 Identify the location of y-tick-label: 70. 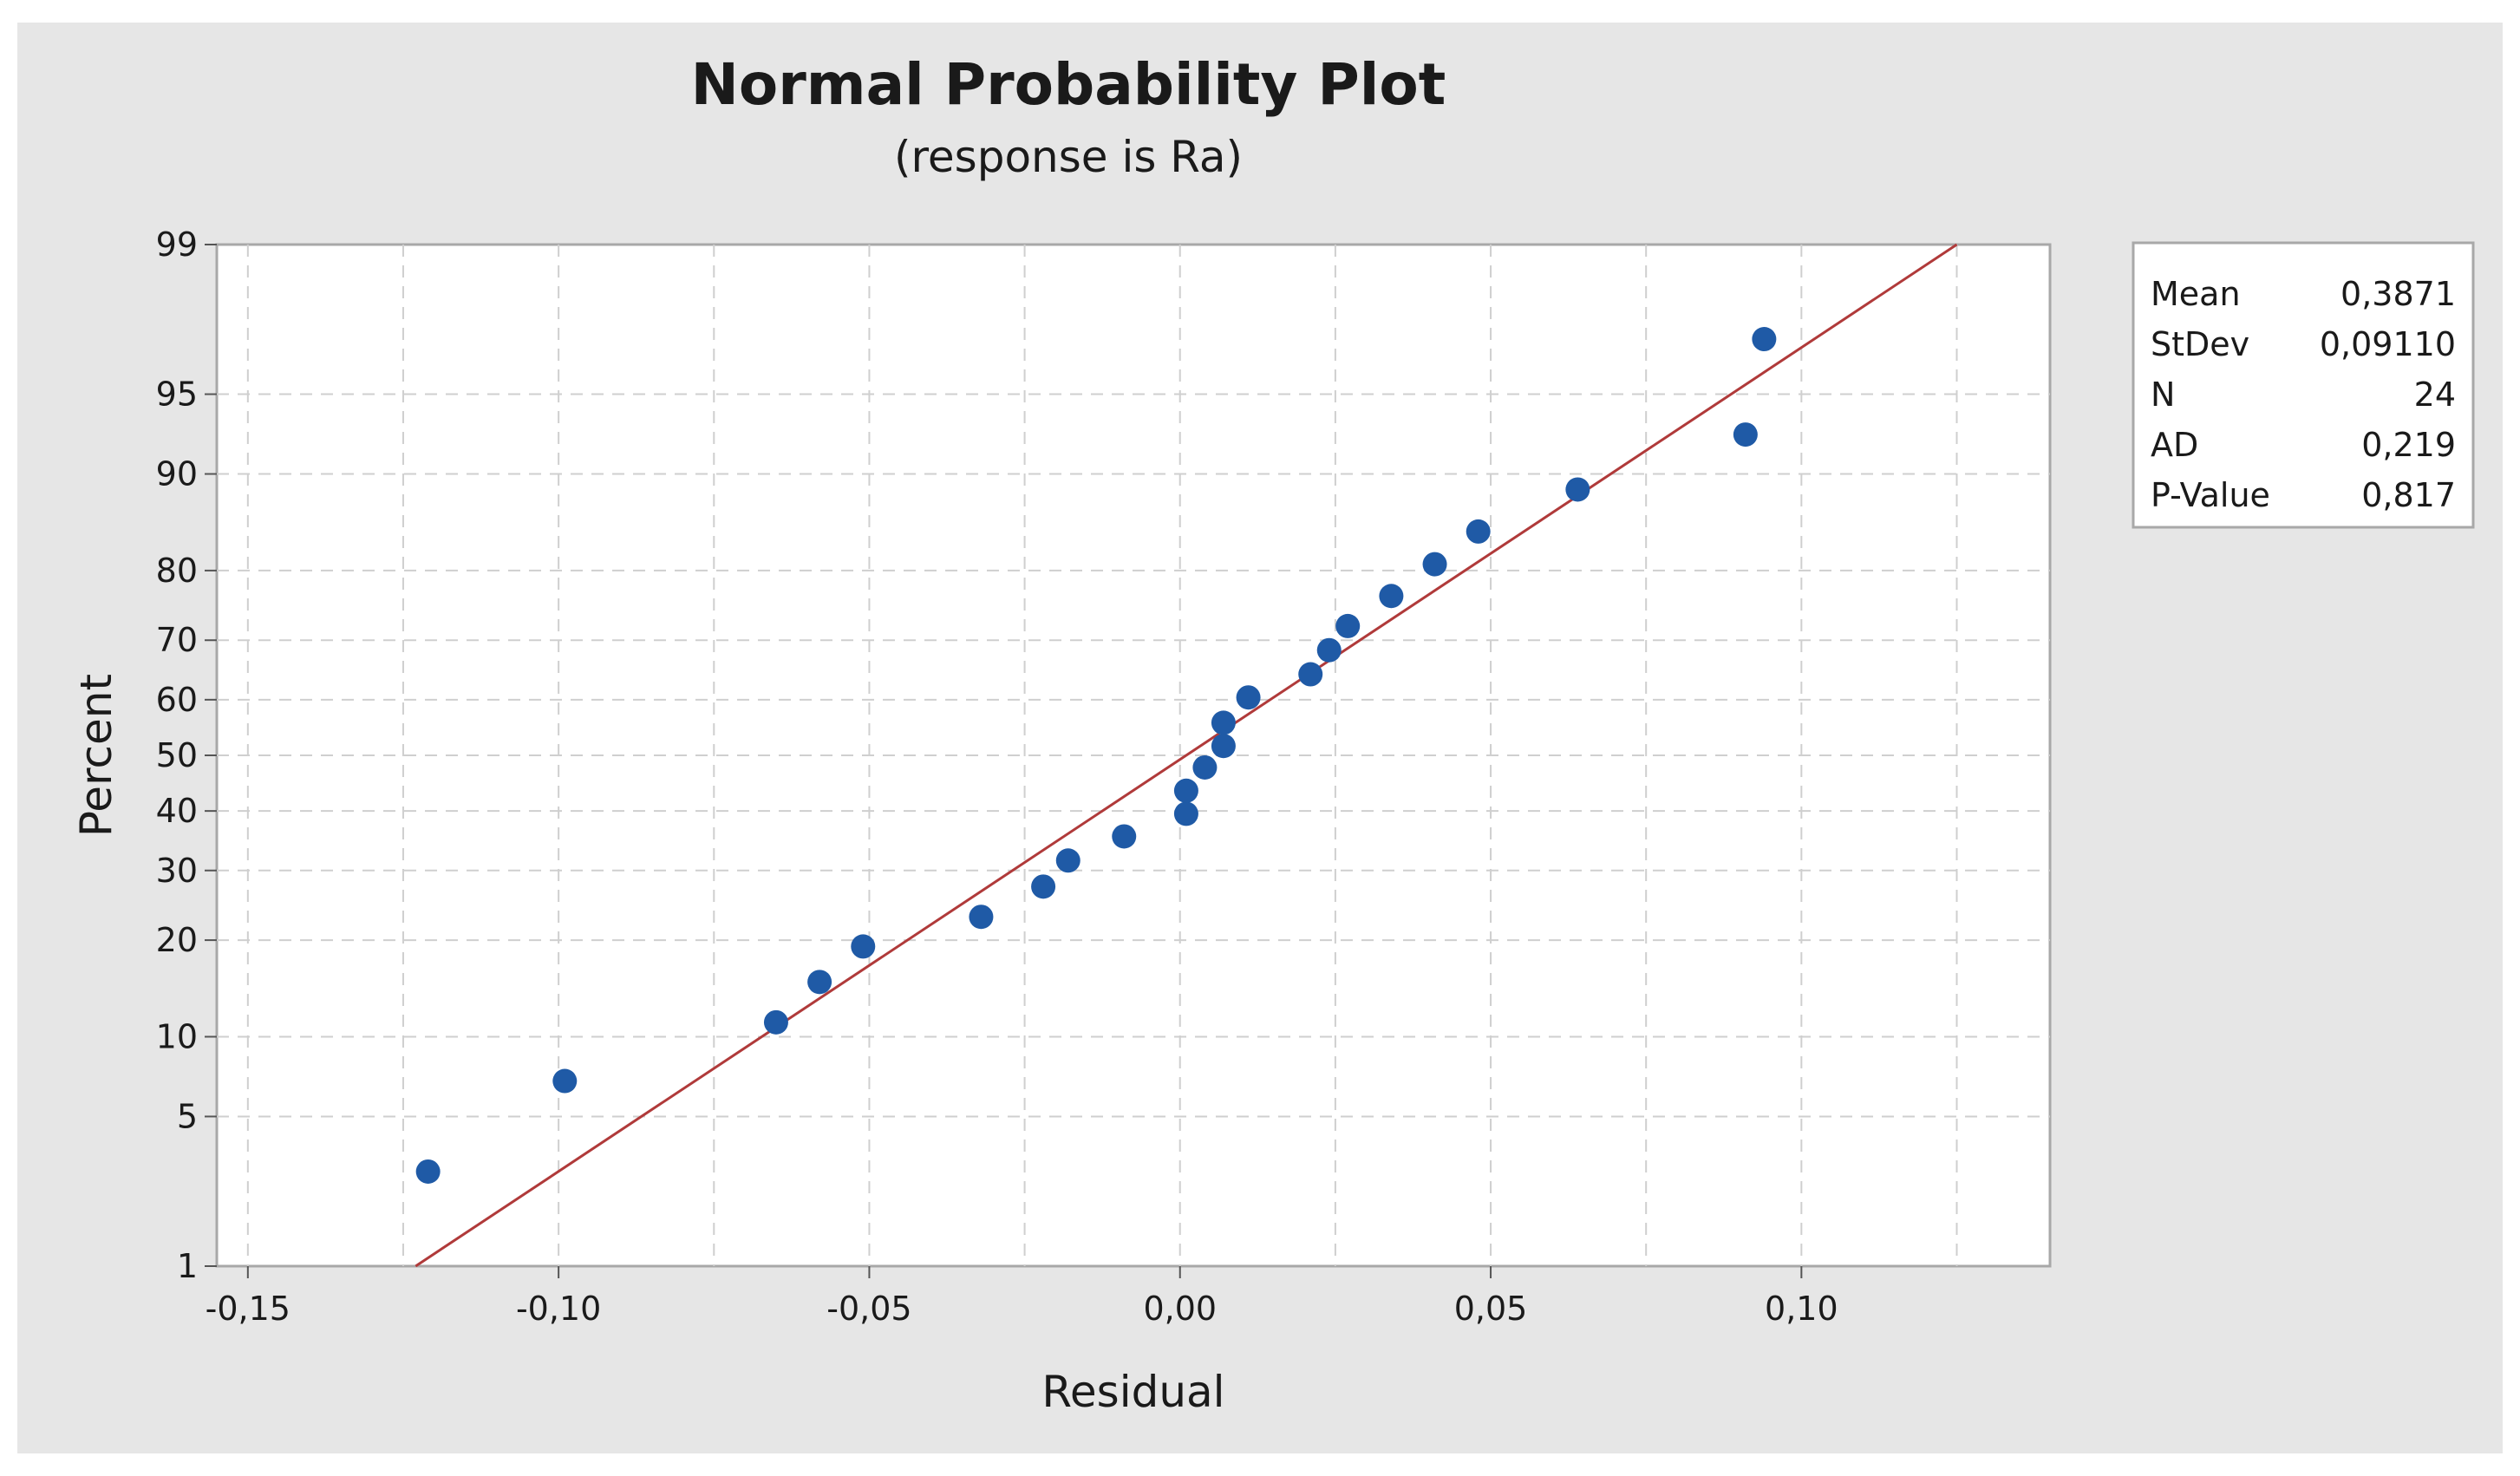
(177, 640).